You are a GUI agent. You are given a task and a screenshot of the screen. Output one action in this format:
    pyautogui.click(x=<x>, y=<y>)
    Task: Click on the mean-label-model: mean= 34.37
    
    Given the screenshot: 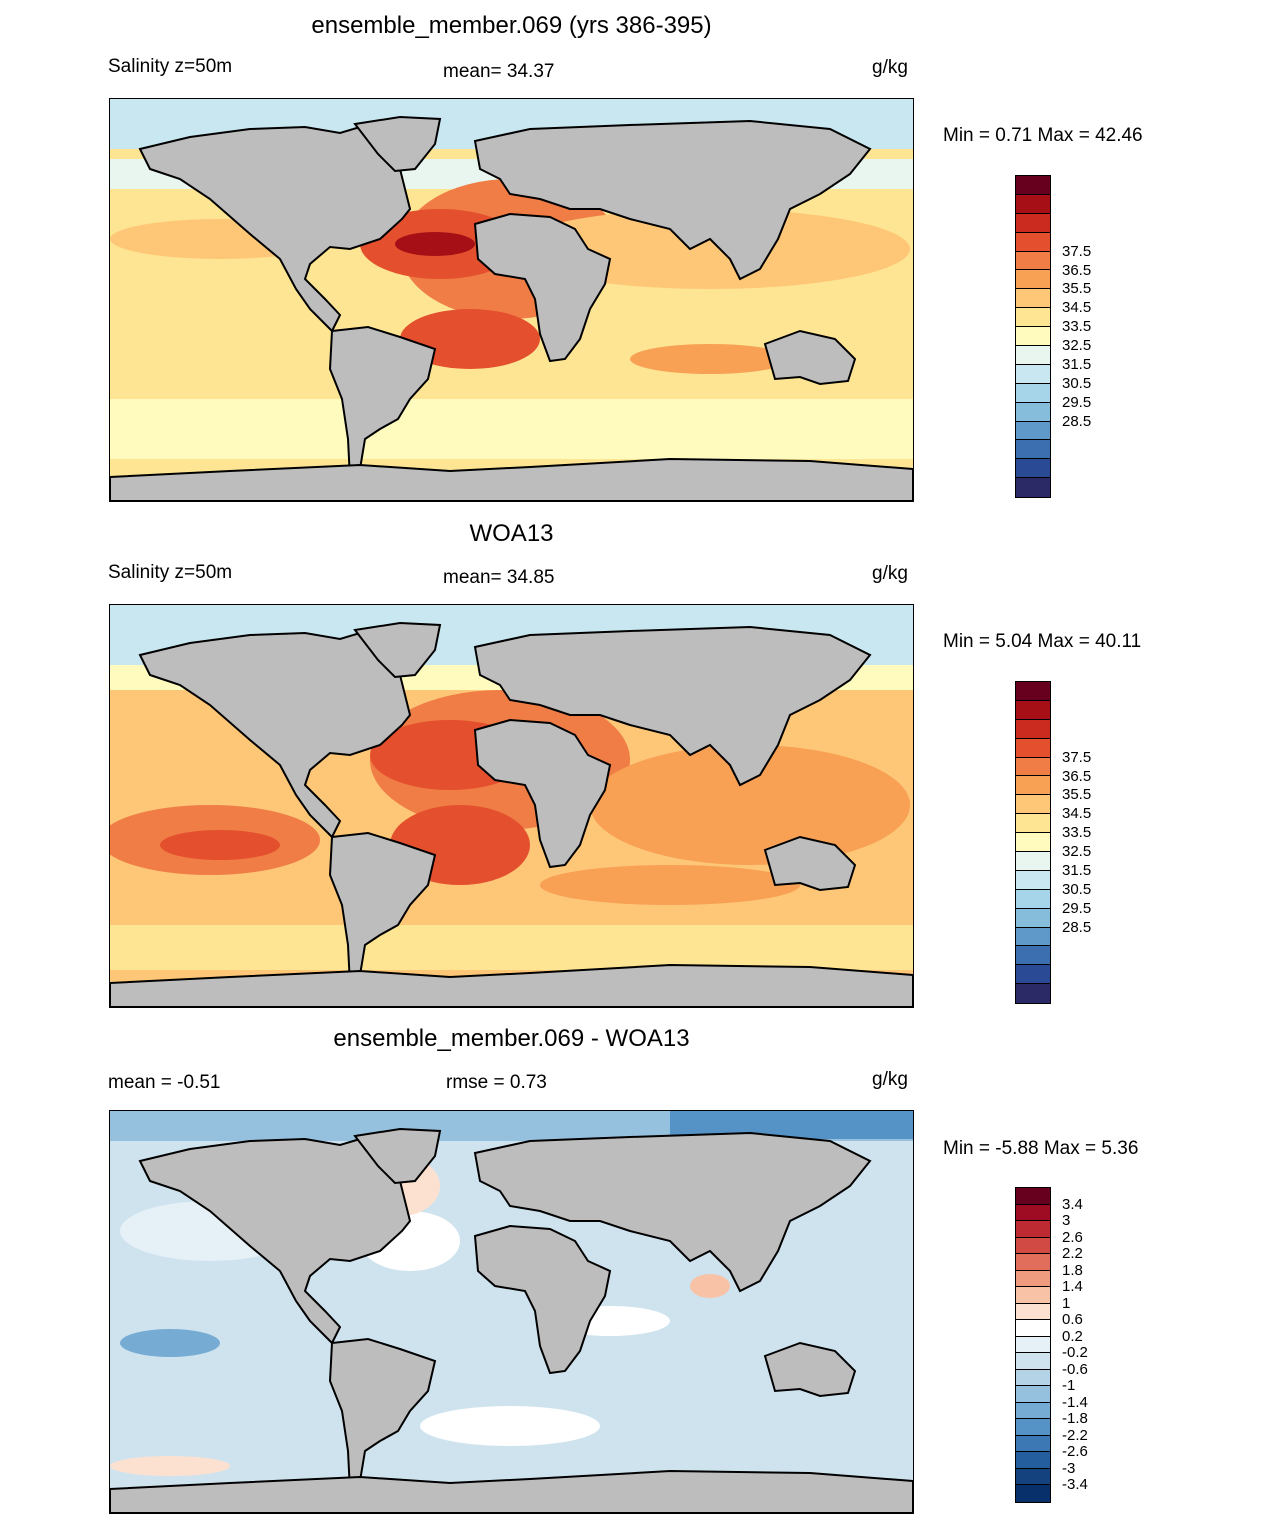 What is the action you would take?
    pyautogui.click(x=499, y=71)
    